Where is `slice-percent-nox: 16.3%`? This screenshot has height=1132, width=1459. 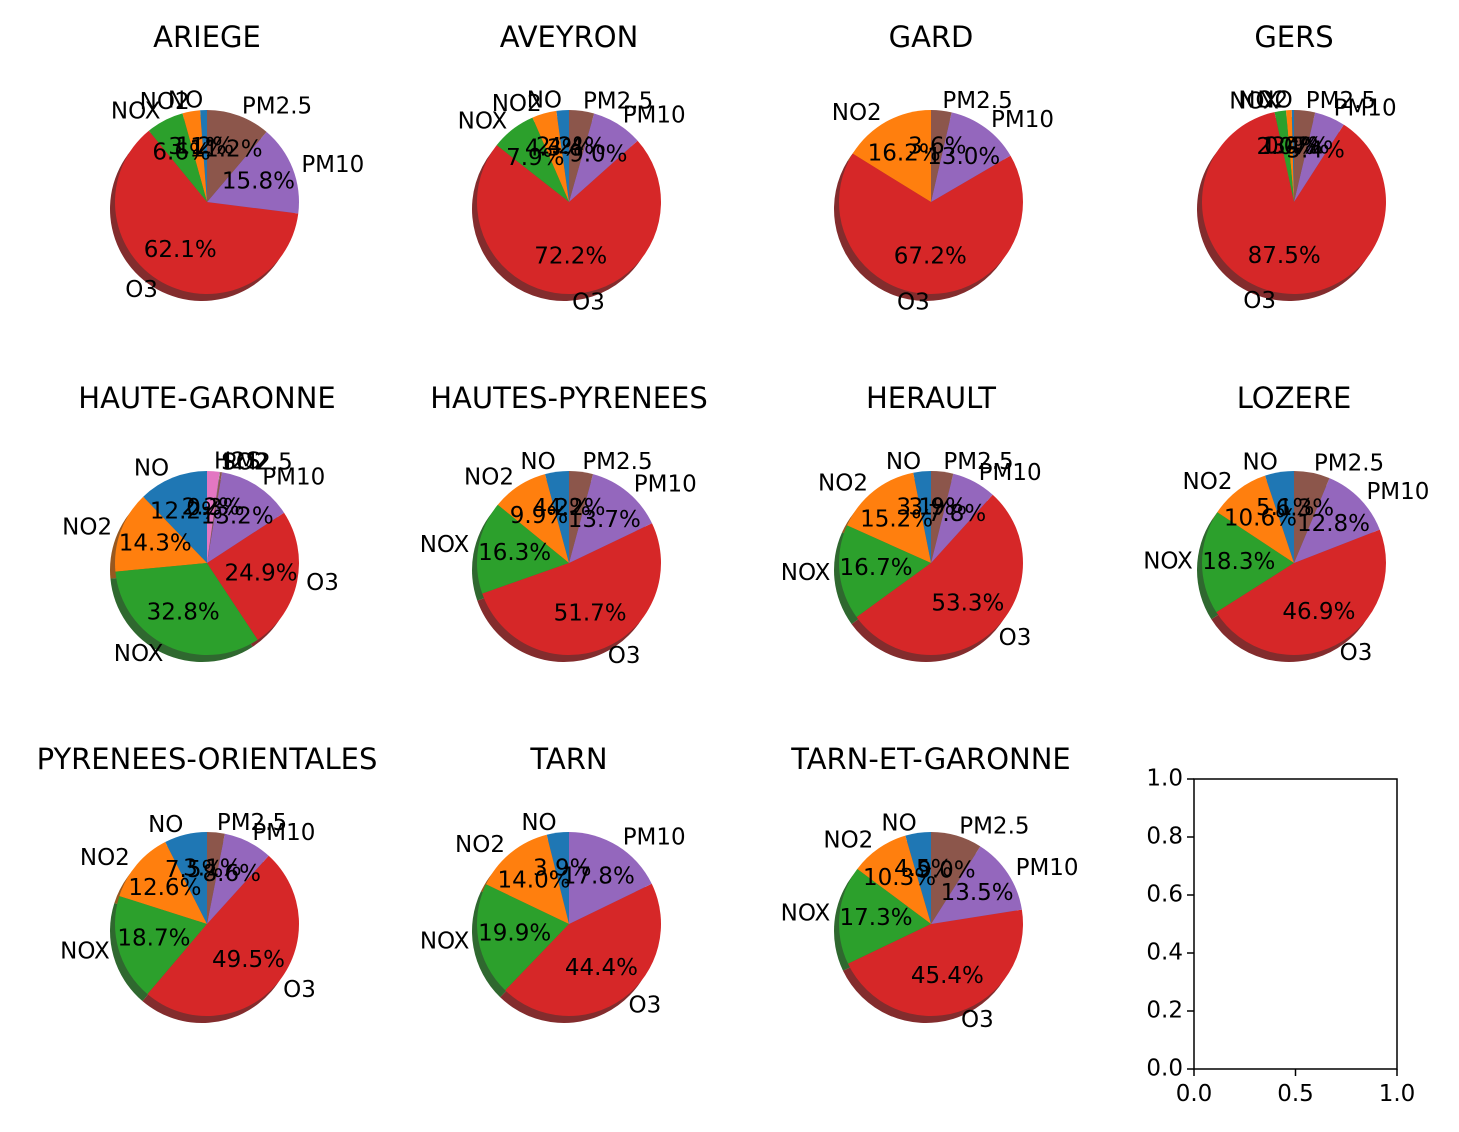 slice-percent-nox: 16.3% is located at coordinates (514, 553).